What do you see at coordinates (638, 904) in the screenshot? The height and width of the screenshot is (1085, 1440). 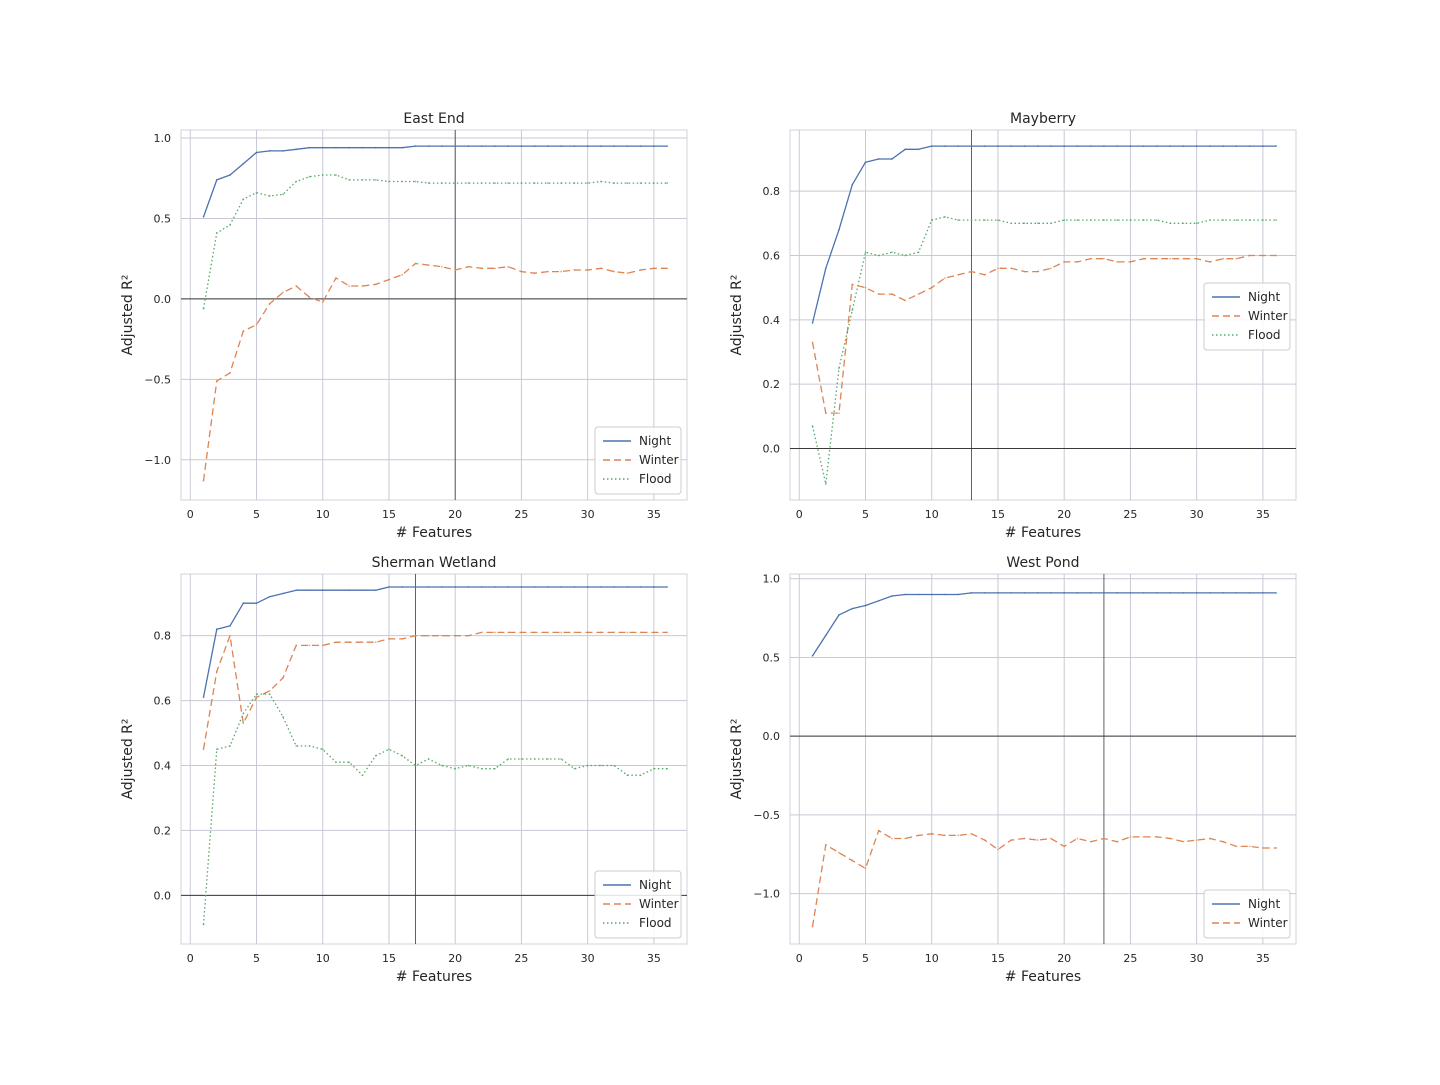 I see `legend-box` at bounding box center [638, 904].